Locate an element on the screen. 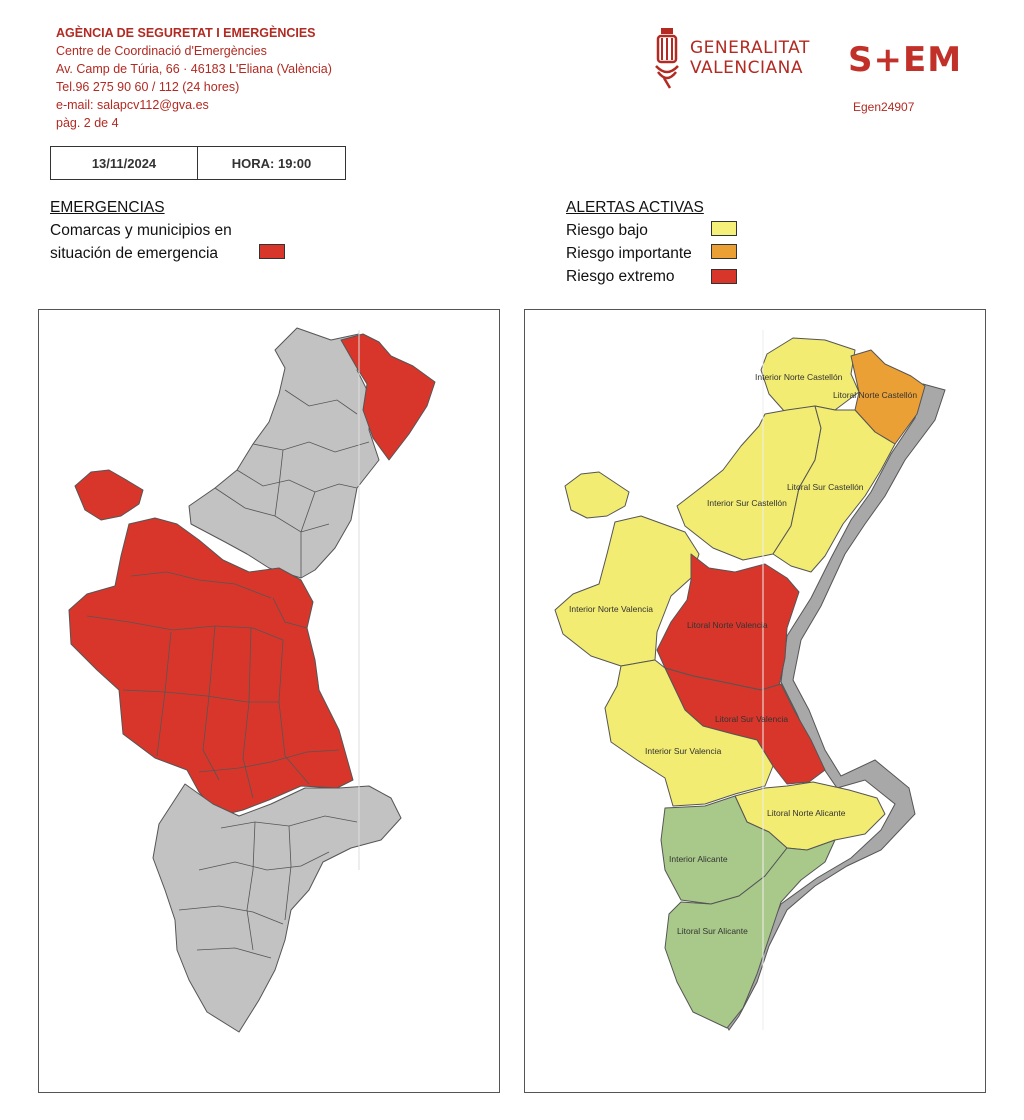  red-ne-comarca is located at coordinates (388, 397).